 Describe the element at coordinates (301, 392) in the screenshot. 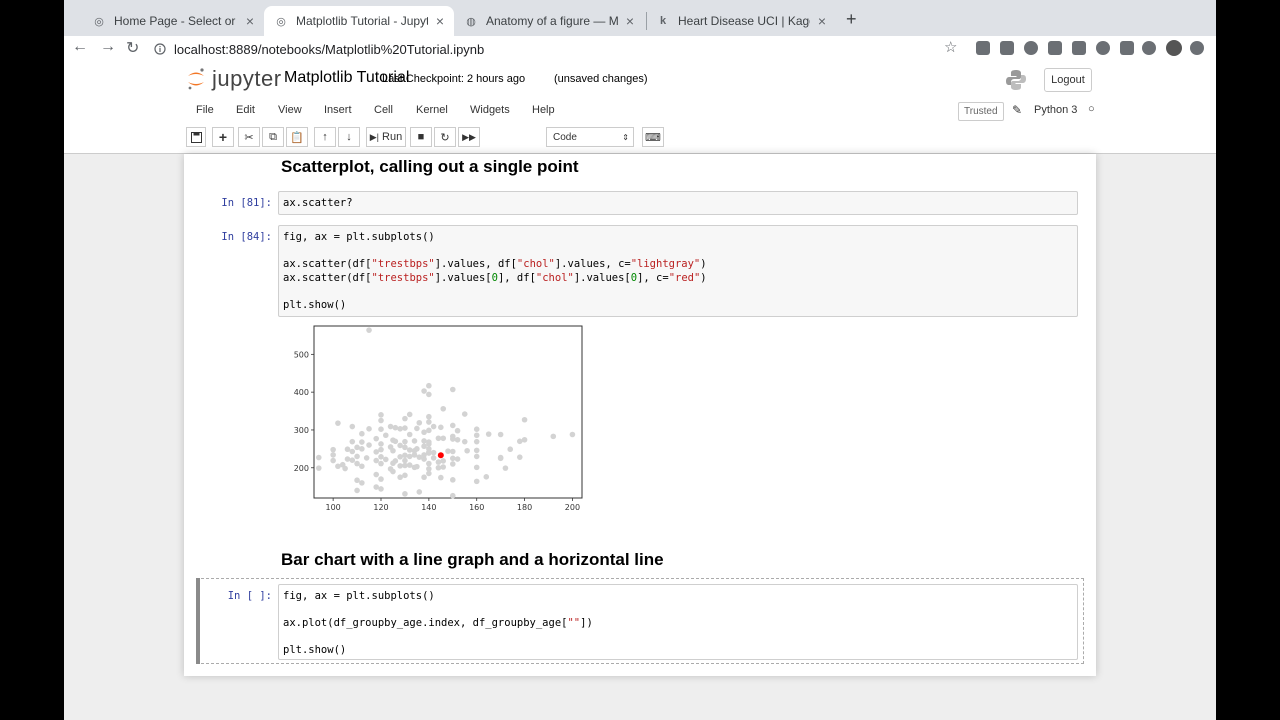

I see `y-tick-label: 400` at that location.